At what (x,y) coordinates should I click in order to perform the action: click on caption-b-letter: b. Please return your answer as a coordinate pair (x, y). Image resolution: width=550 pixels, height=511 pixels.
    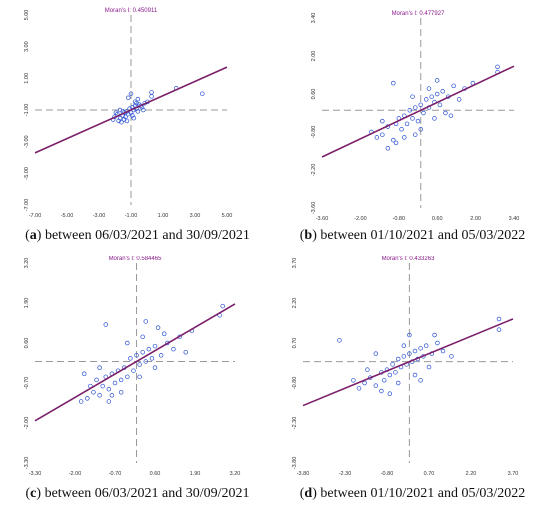
    Looking at the image, I should click on (308, 235).